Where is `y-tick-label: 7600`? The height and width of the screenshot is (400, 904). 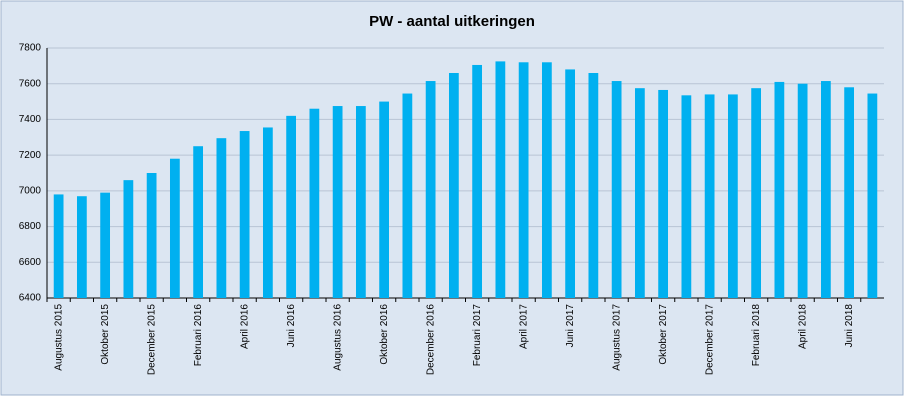 y-tick-label: 7600 is located at coordinates (30, 83).